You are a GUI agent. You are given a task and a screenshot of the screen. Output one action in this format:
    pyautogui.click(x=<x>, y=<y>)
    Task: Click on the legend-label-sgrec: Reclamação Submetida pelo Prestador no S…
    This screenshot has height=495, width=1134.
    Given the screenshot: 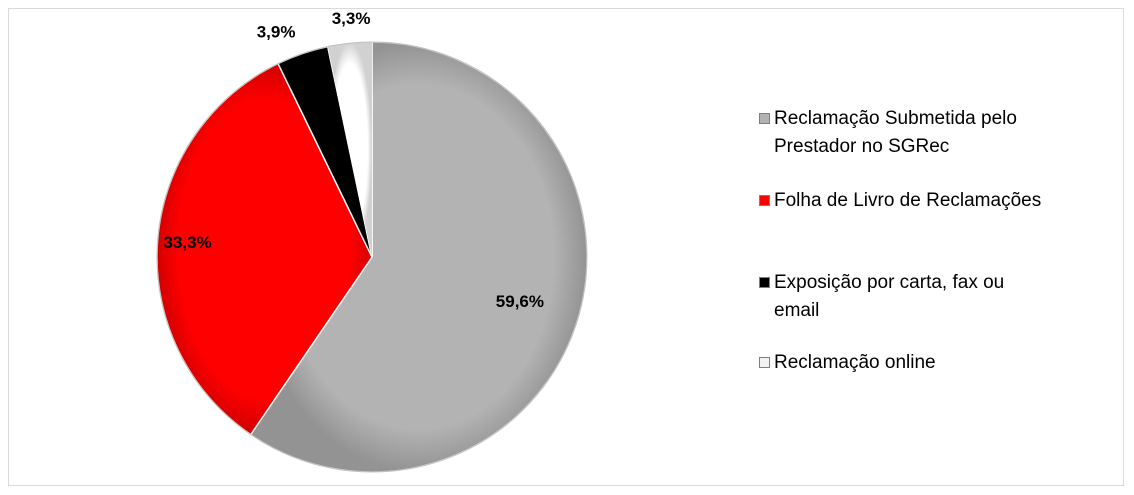 What is the action you would take?
    pyautogui.click(x=895, y=132)
    